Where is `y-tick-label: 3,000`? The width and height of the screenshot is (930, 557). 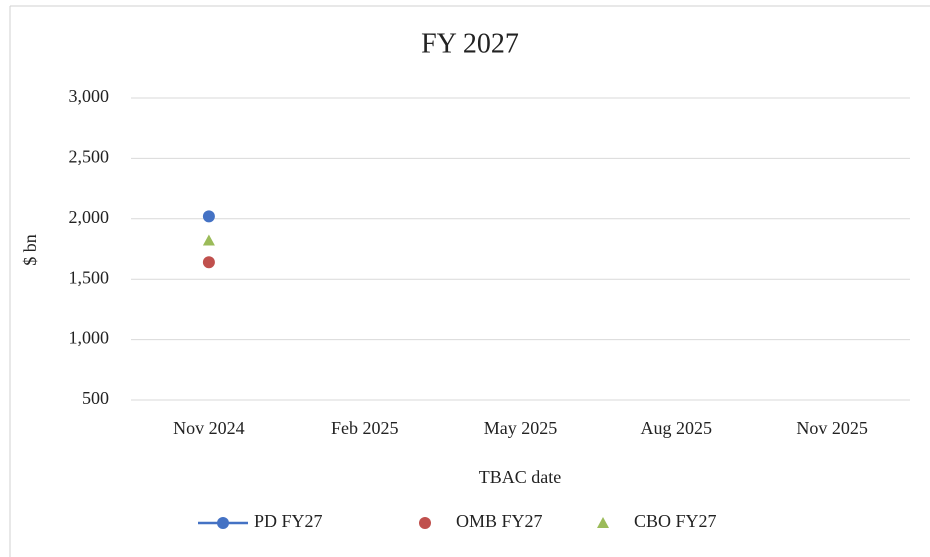 y-tick-label: 3,000 is located at coordinates (89, 96).